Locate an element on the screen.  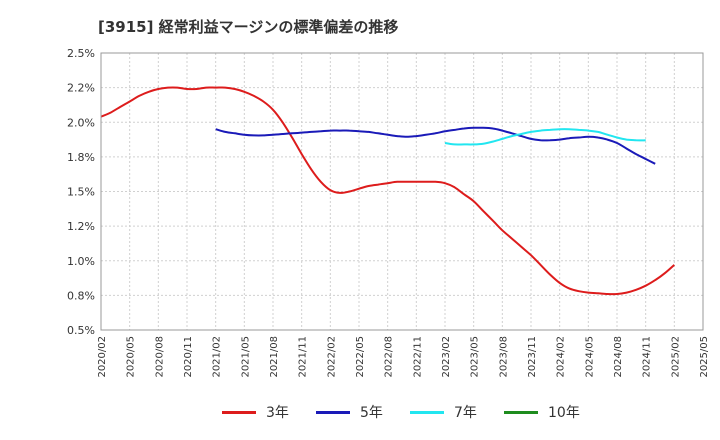
legend-item-3y: 3年 is located at coordinates (255, 412).